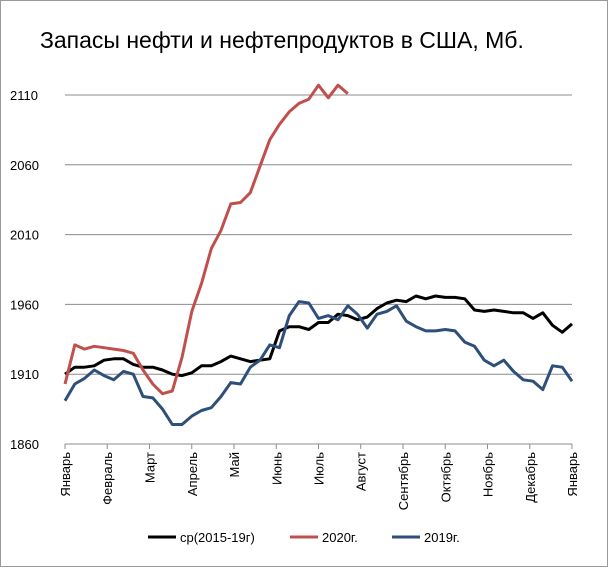 The image size is (609, 573). Describe the element at coordinates (234, 464) in the screenshot. I see `x-tick-label: Май` at that location.